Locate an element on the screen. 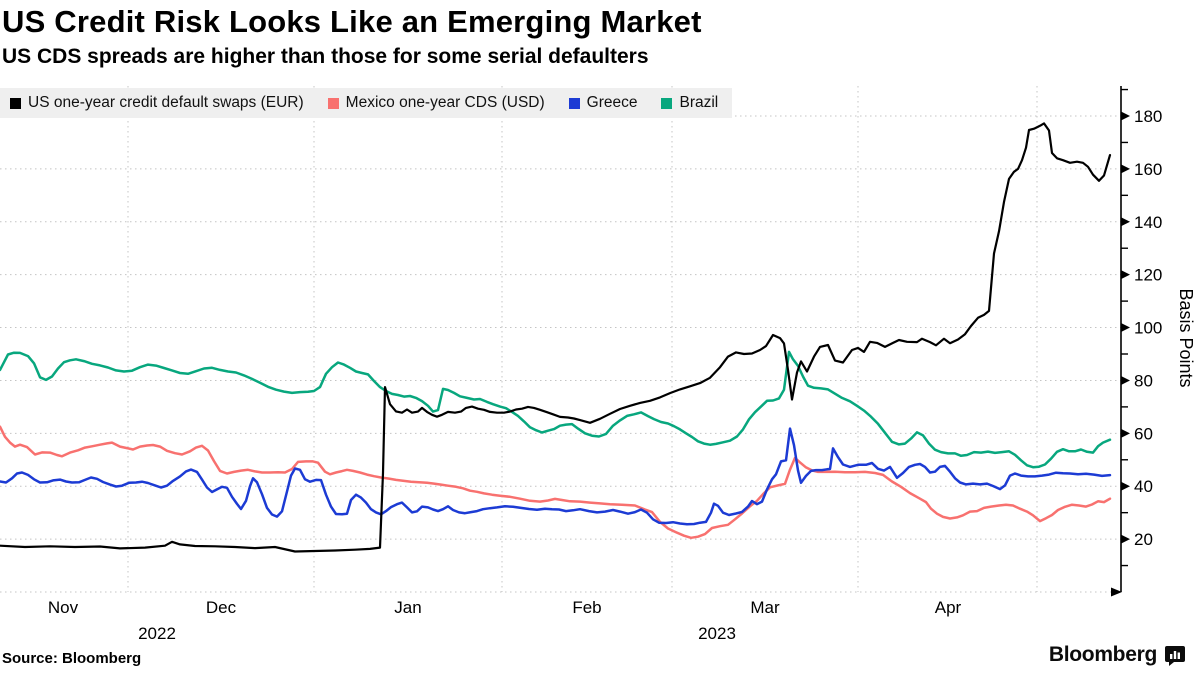  svg-text: 40 is located at coordinates (1143, 486).